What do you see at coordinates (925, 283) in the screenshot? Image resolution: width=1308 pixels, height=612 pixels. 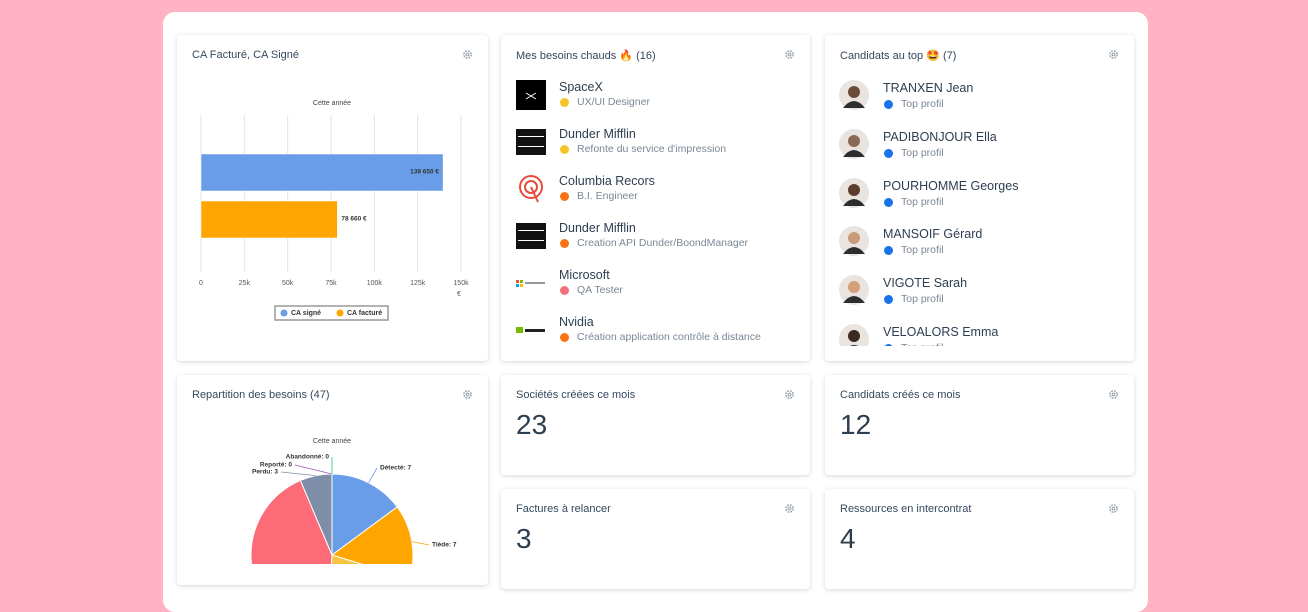 I see `candidate-name: VIGOTE Sarah` at bounding box center [925, 283].